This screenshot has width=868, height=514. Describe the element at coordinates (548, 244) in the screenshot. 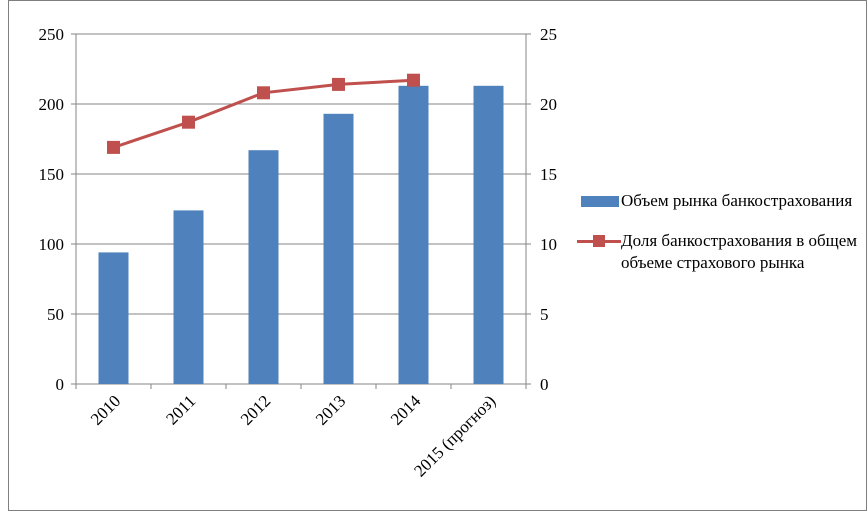

I see `y-right-tick-label: 10` at that location.